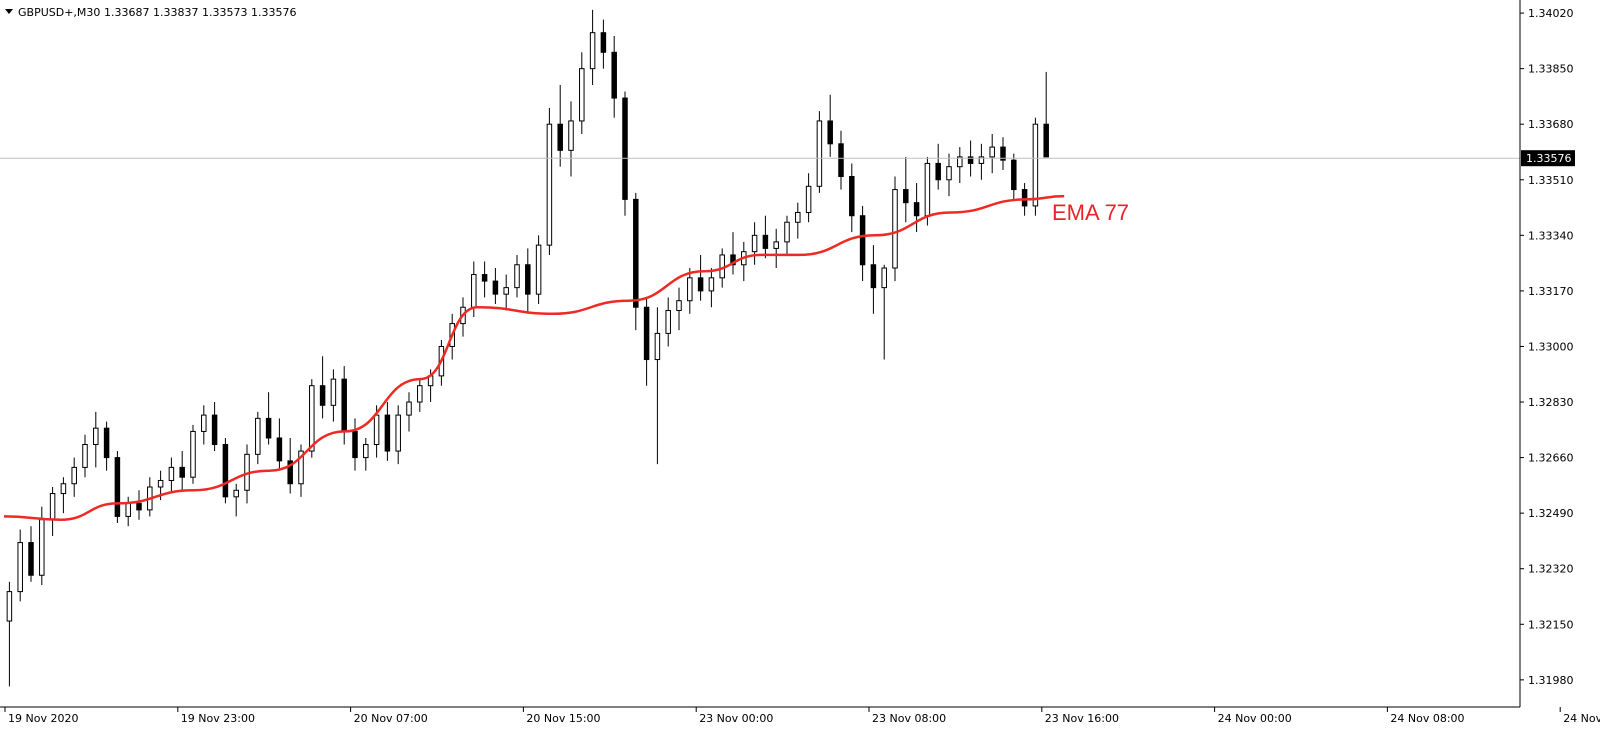  Describe the element at coordinates (59, 12) in the screenshot. I see `chart-symbol: GBPUSD+,M30` at that location.